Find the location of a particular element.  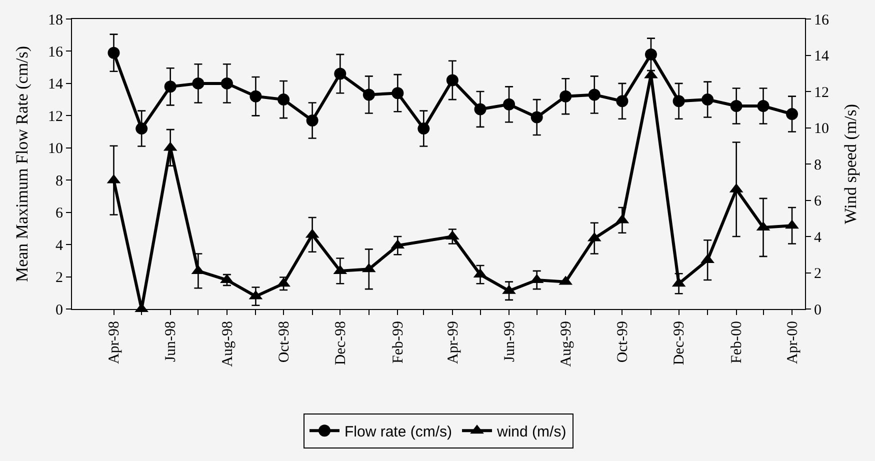

y2-tick-label: 2 is located at coordinates (818, 274).